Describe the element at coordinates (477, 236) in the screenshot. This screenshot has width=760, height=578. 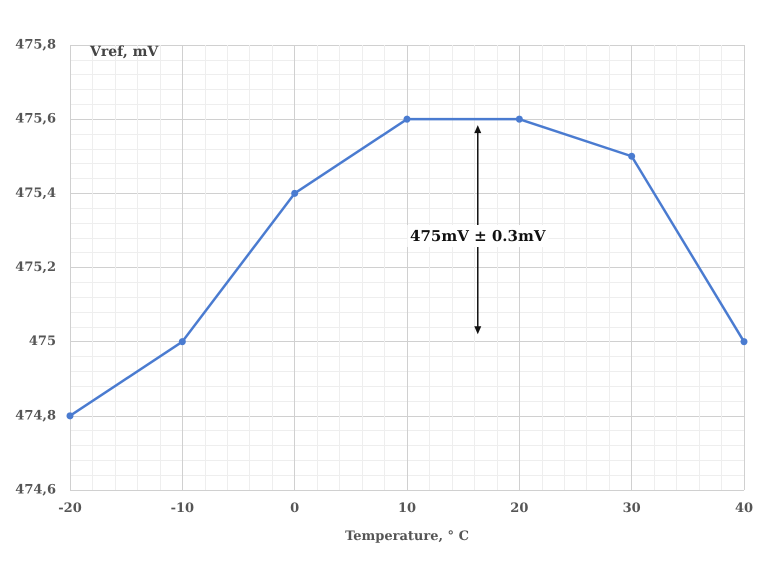
I see `annotation: 475mV ± 0.3mV` at that location.